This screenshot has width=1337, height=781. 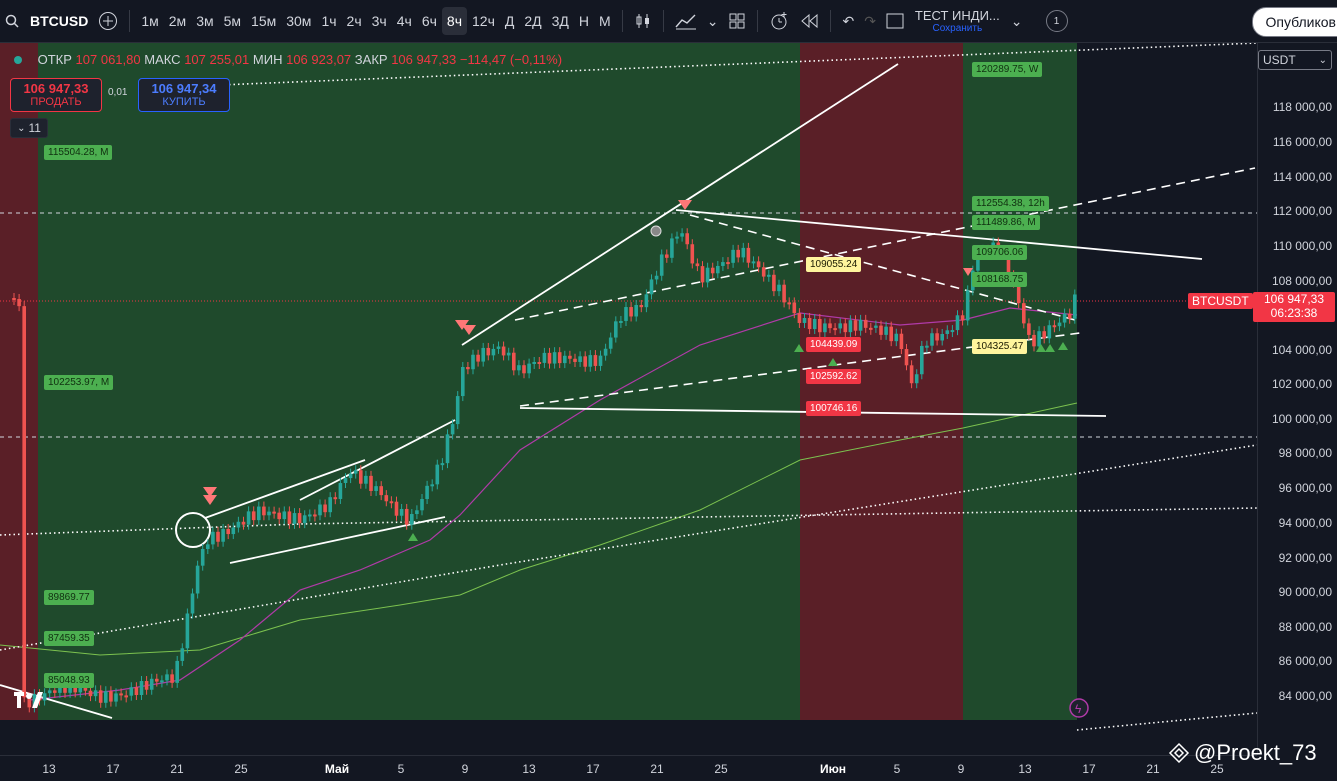 I want to click on interval-4: 15м, so click(x=264, y=21).